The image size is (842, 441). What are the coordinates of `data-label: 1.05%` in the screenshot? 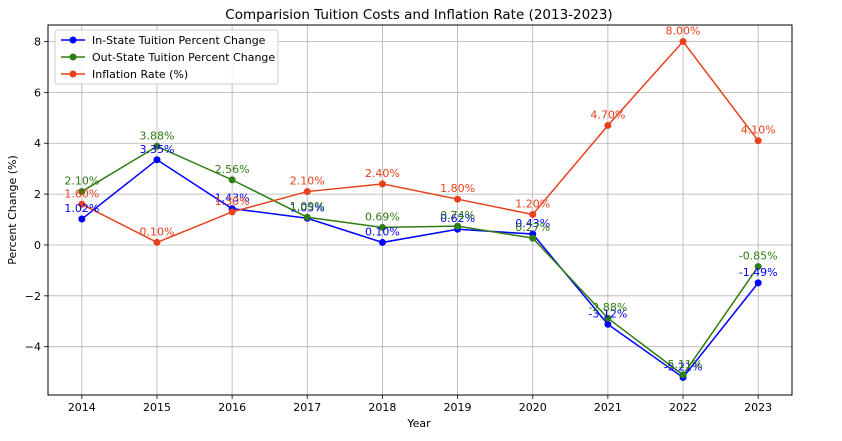 It's located at (307, 207).